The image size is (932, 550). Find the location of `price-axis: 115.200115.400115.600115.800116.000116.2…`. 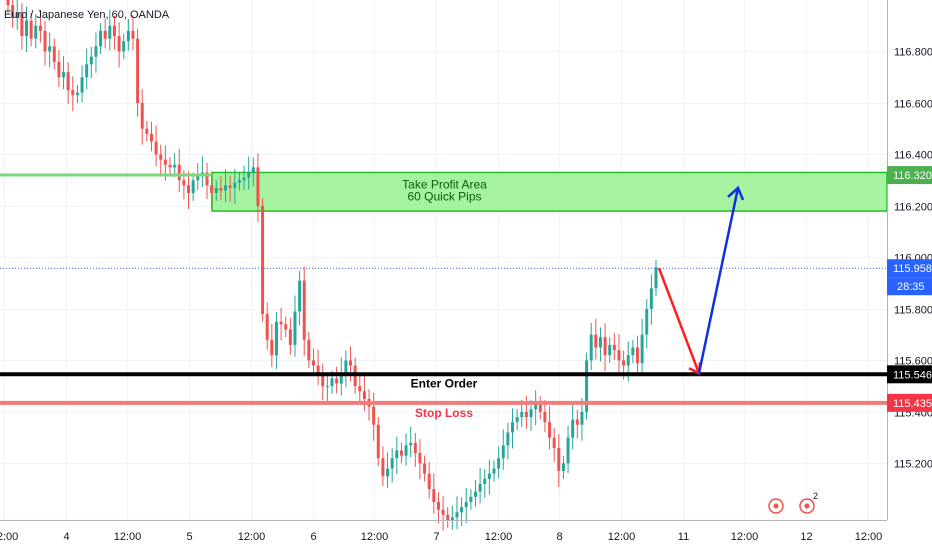

price-axis: 115.200115.400115.600115.800116.000116.2… is located at coordinates (909, 275).